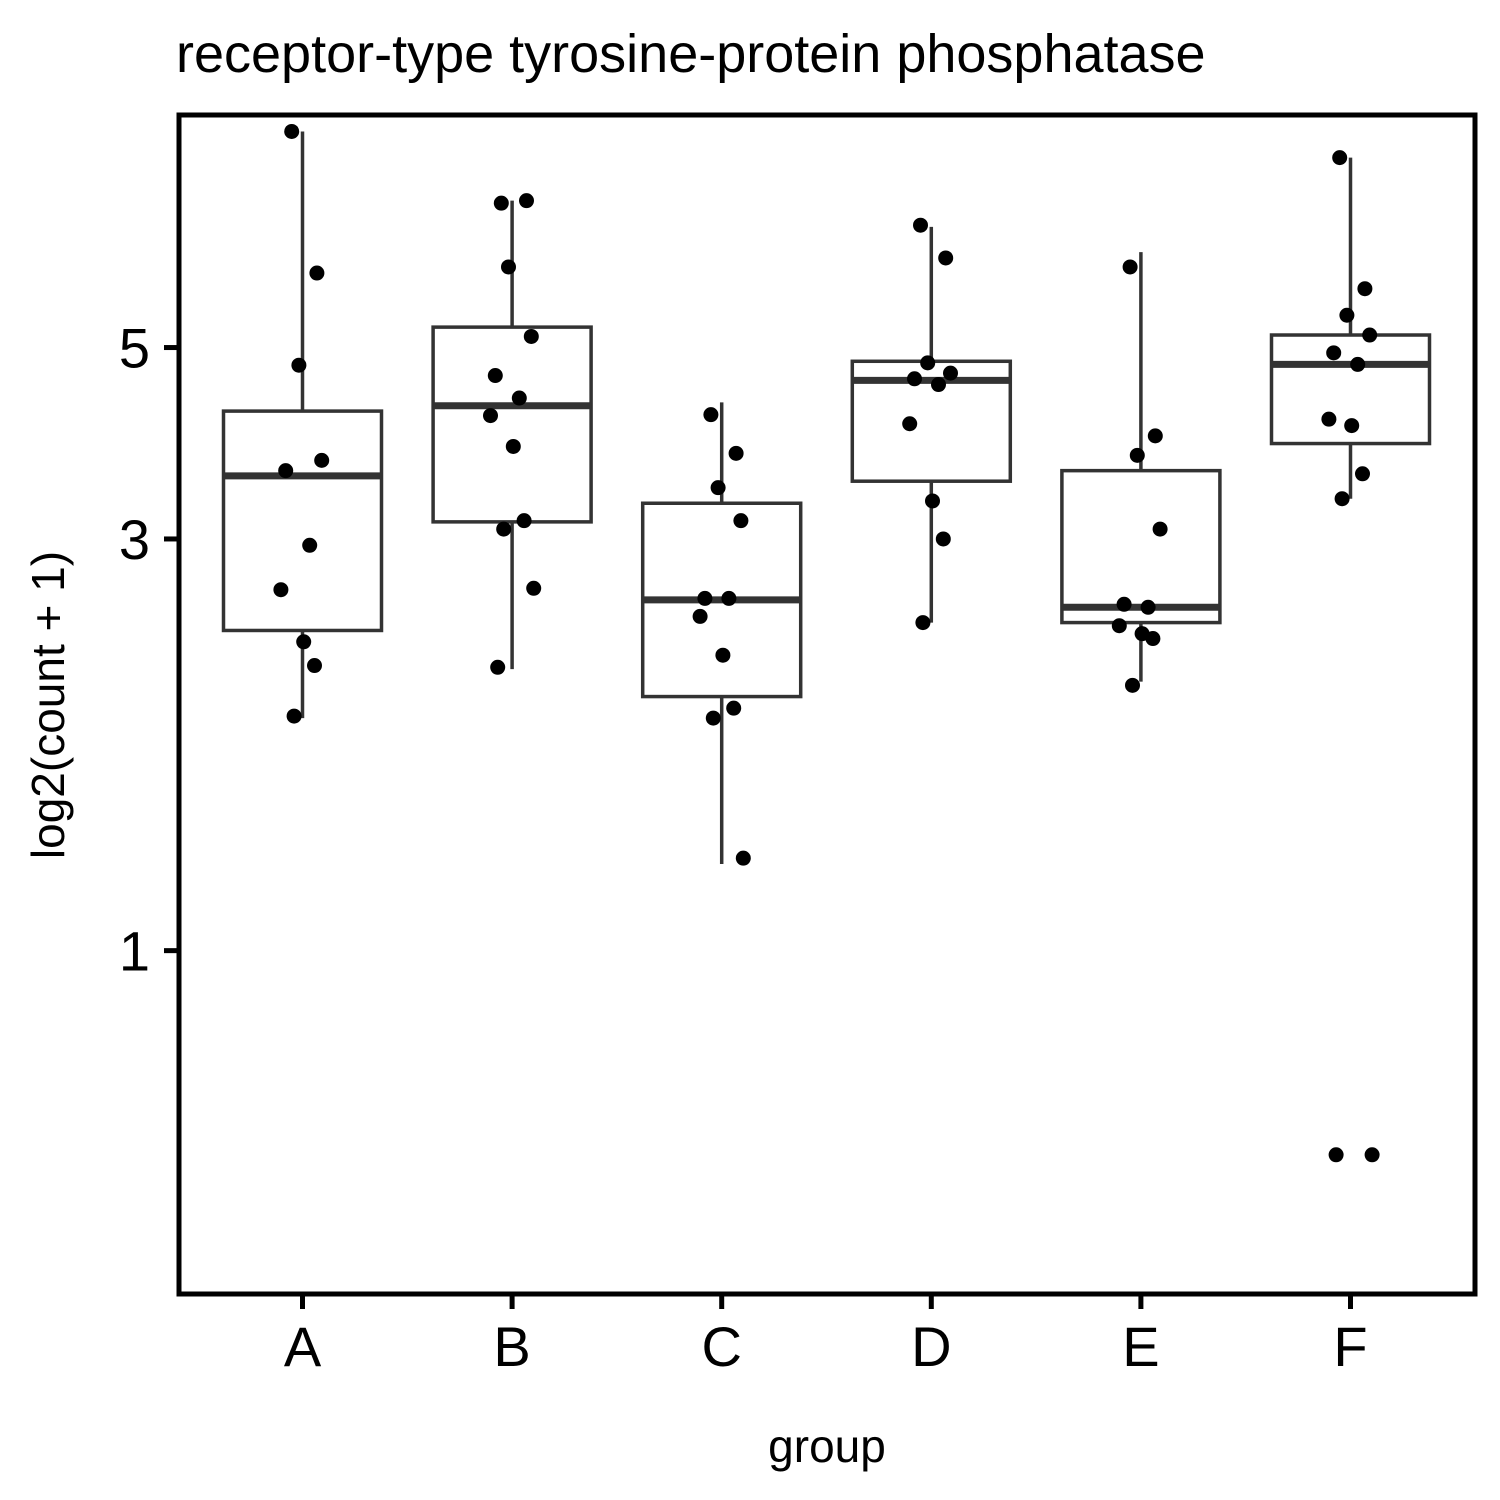 The height and width of the screenshot is (1500, 1500). I want to click on points-c, so click(721, 636).